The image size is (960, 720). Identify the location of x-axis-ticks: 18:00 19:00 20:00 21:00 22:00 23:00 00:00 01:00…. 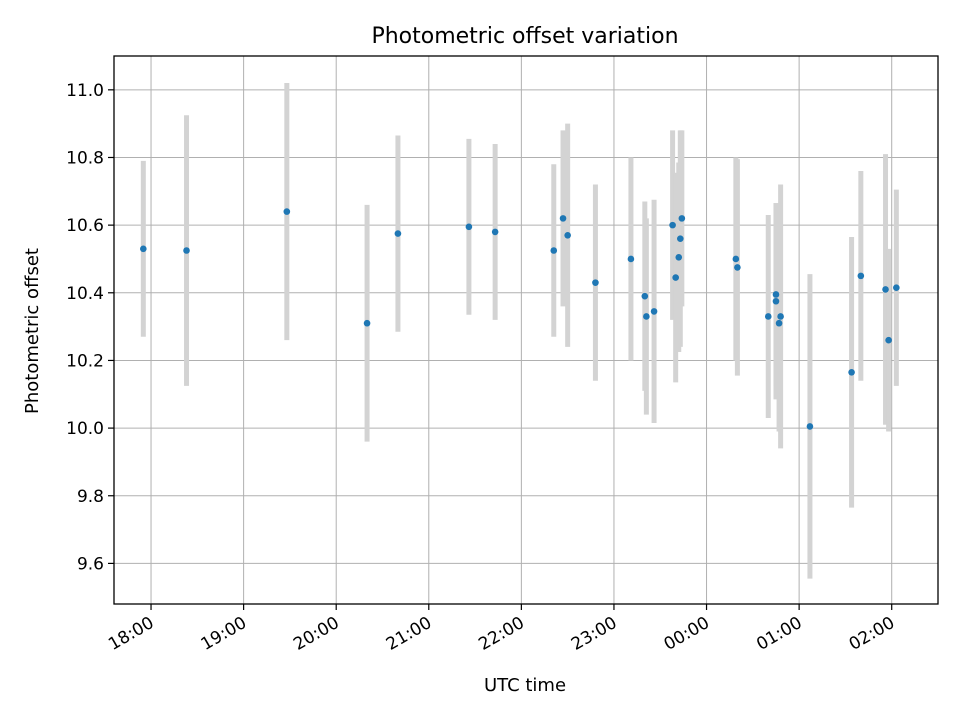
(501, 629).